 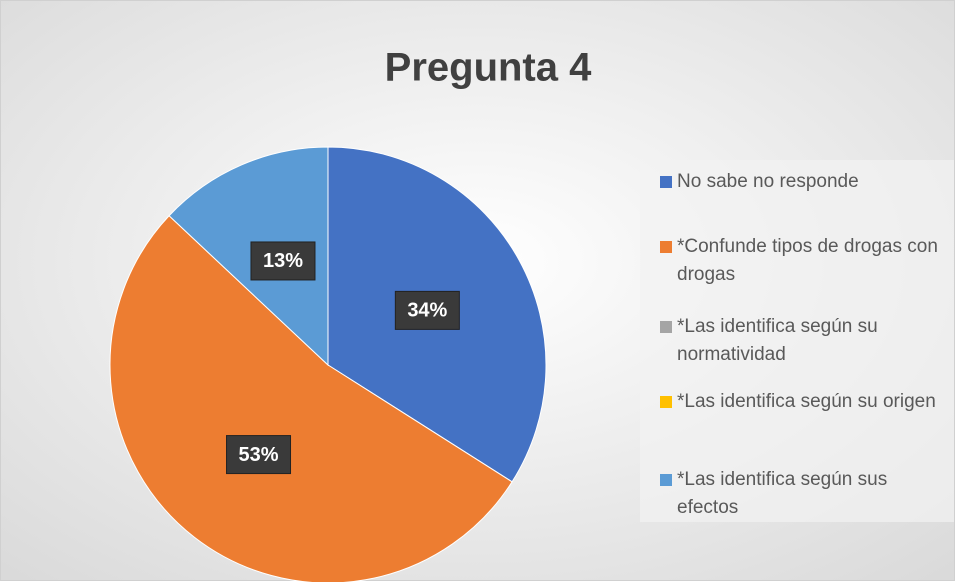 I want to click on legend-line: *Las identifica según sus, so click(x=782, y=479).